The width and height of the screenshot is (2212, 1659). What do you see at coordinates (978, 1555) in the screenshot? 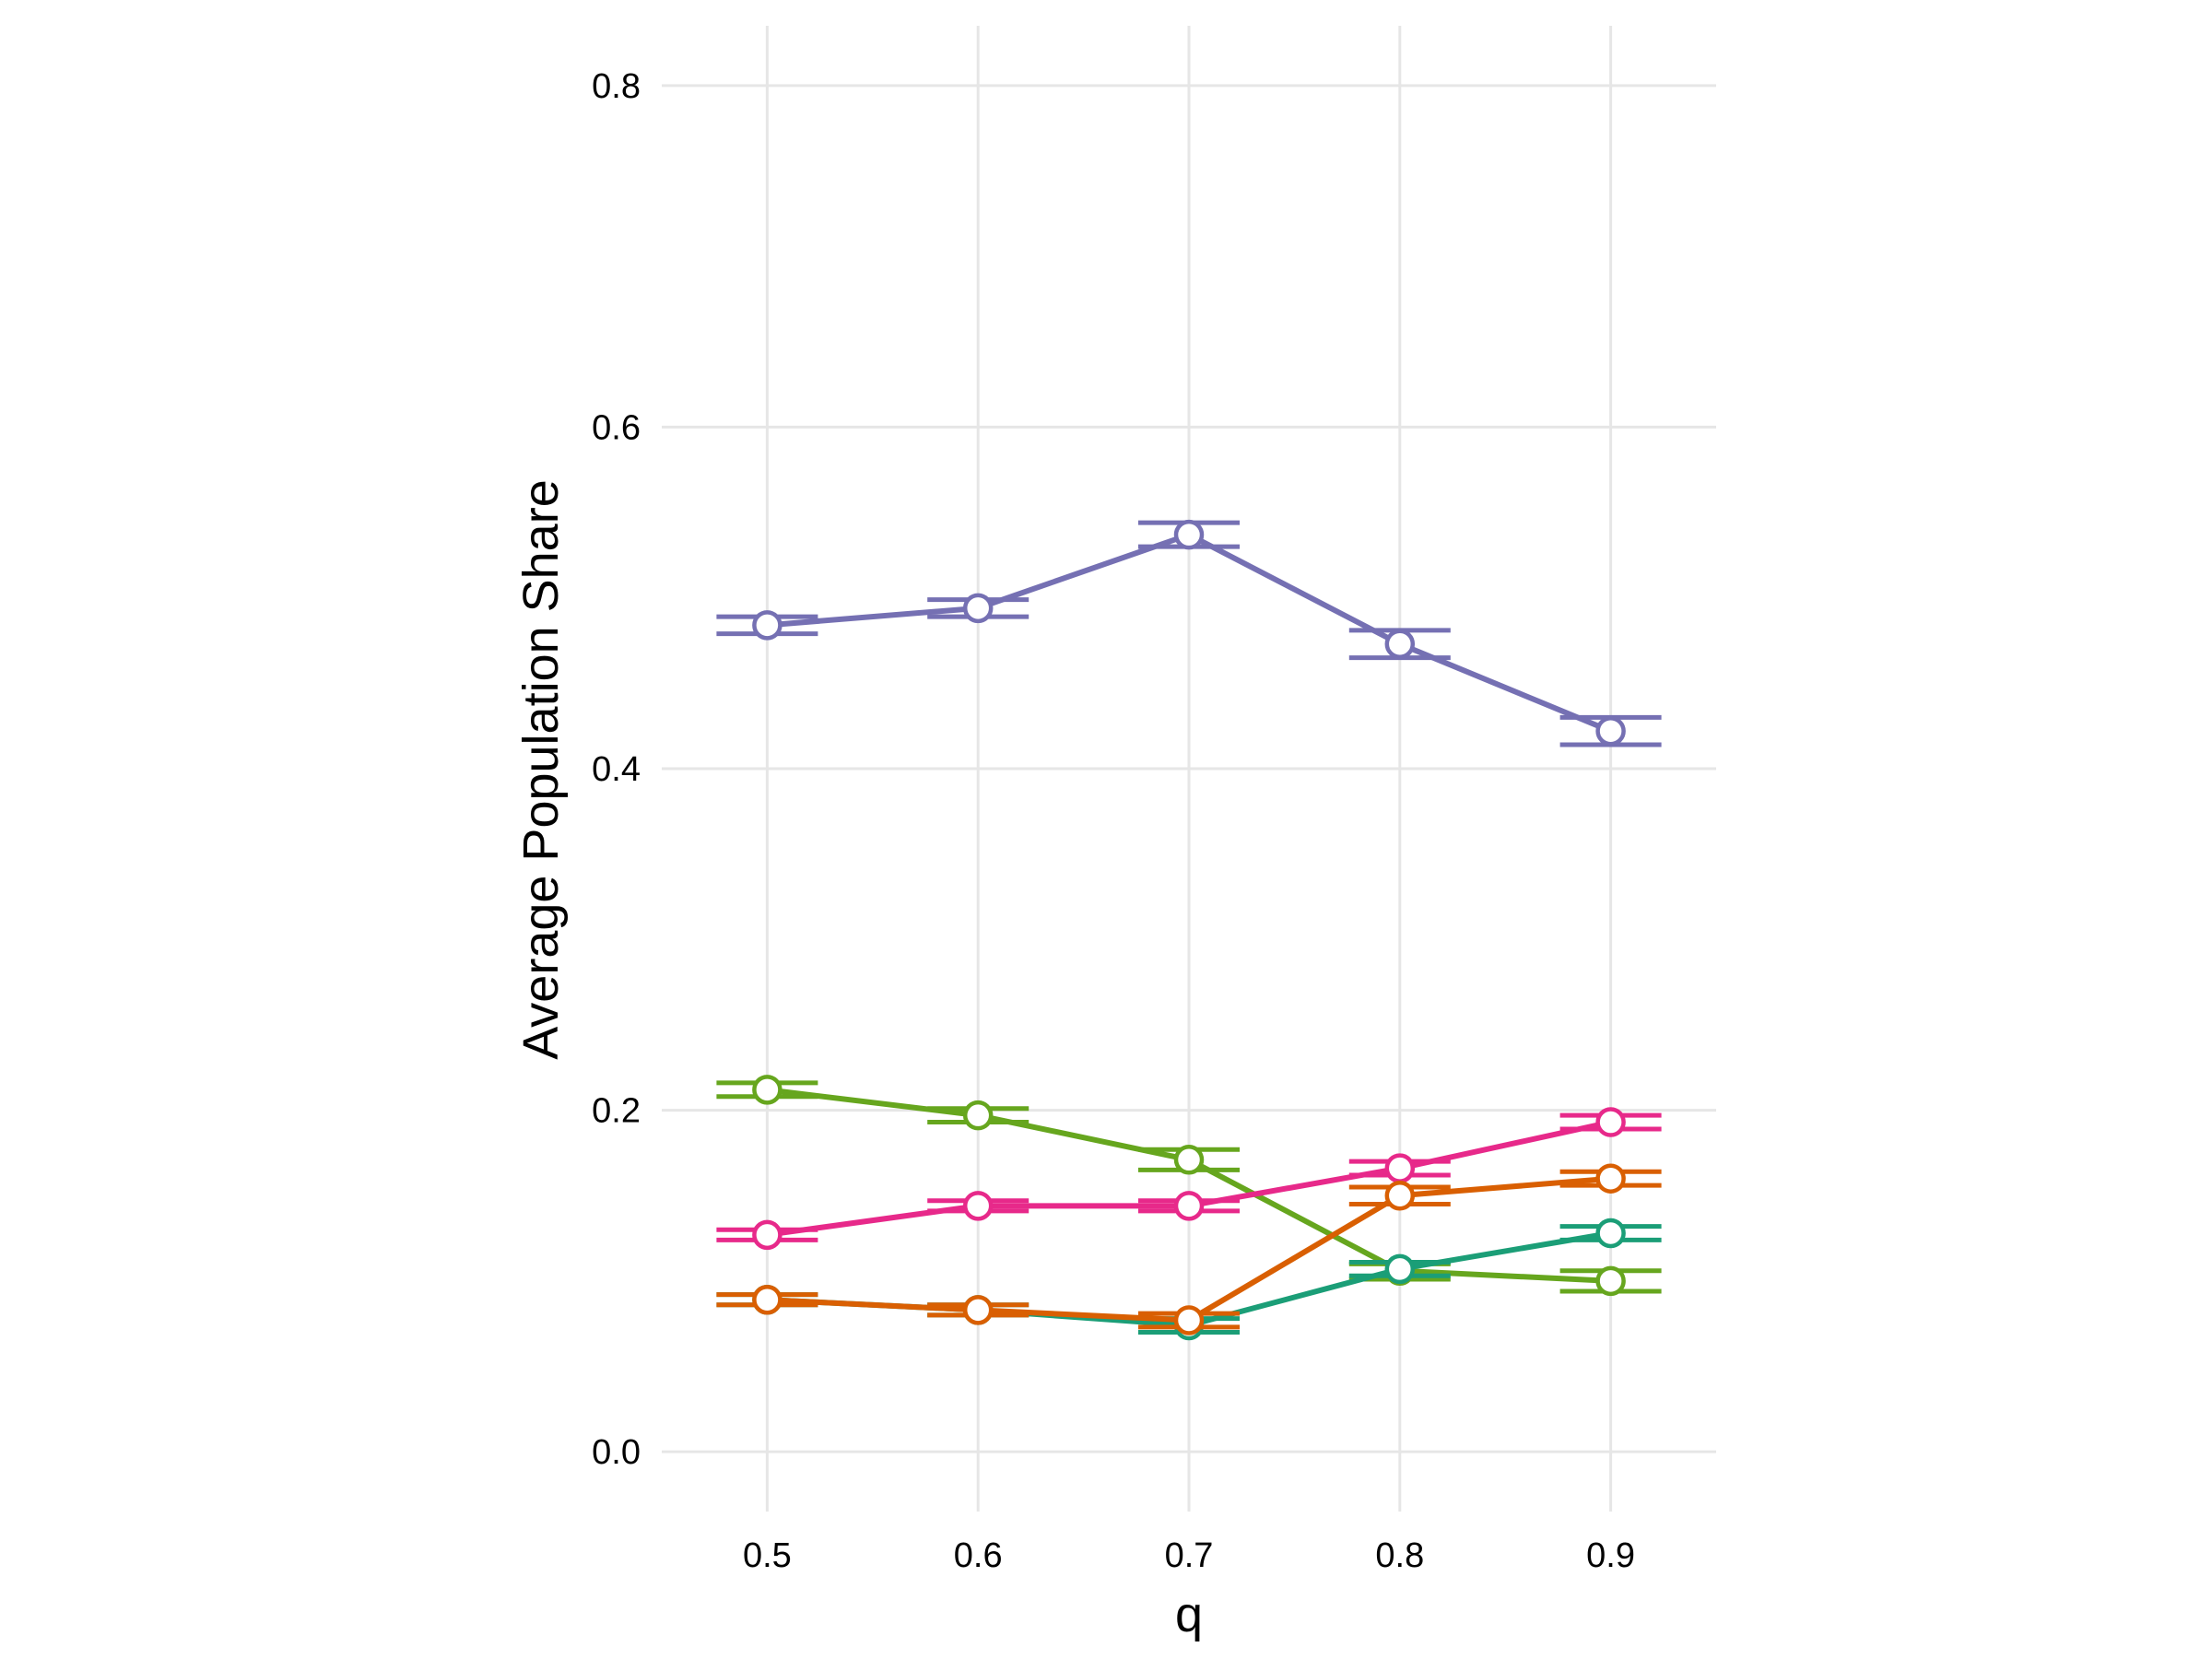
I see `x-tick-label: 0.6` at bounding box center [978, 1555].